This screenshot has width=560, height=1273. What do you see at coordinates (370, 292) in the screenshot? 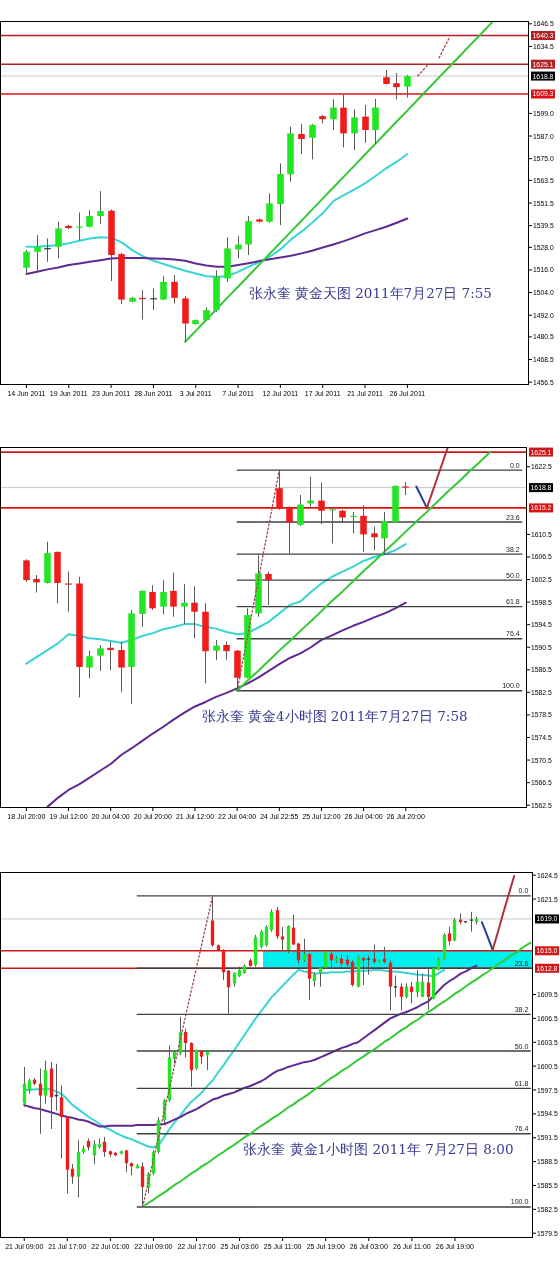
I see `title: 张永奎 黄金天图 2011年7月27日 7:55` at bounding box center [370, 292].